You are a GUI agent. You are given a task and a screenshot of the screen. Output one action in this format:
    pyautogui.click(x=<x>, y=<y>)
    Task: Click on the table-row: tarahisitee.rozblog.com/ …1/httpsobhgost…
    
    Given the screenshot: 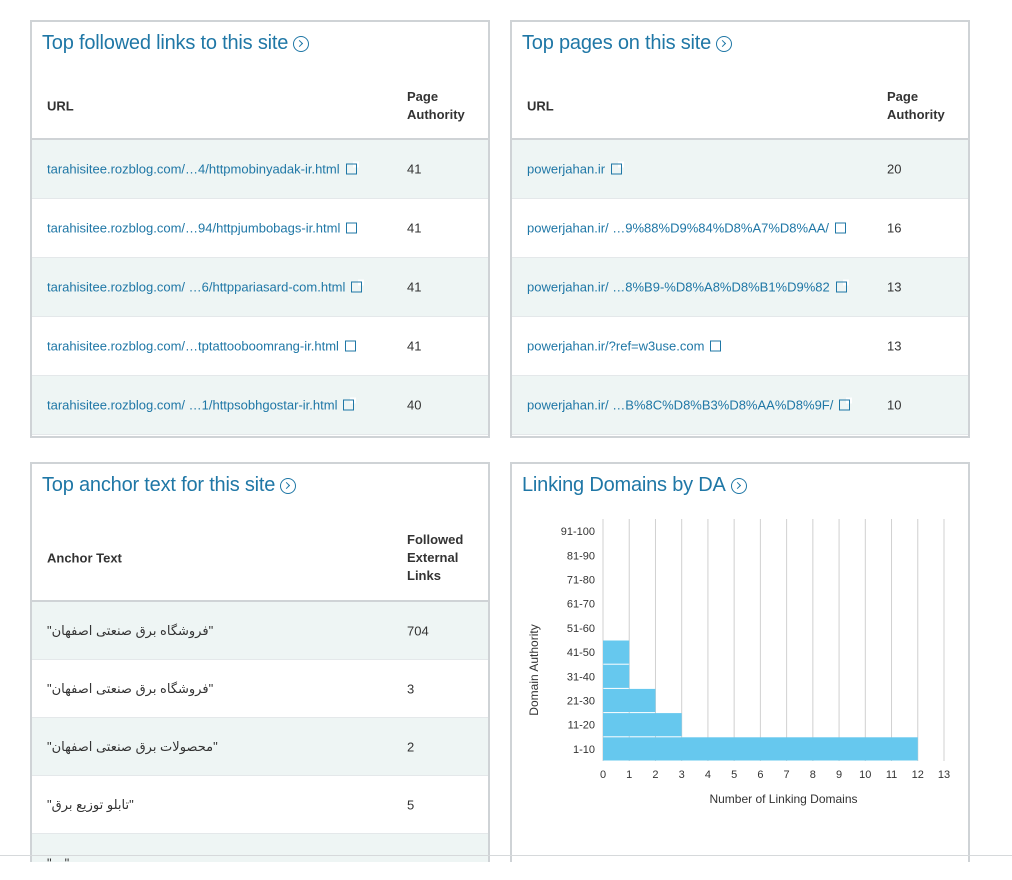 What is the action you would take?
    pyautogui.click(x=260, y=405)
    